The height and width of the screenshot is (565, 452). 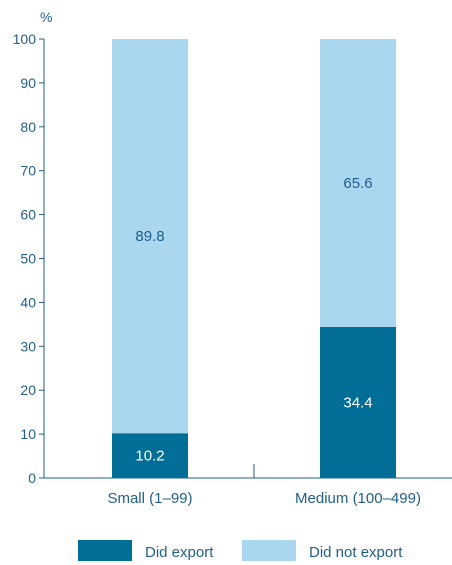 I want to click on y-tick-label: 20, so click(x=28, y=390).